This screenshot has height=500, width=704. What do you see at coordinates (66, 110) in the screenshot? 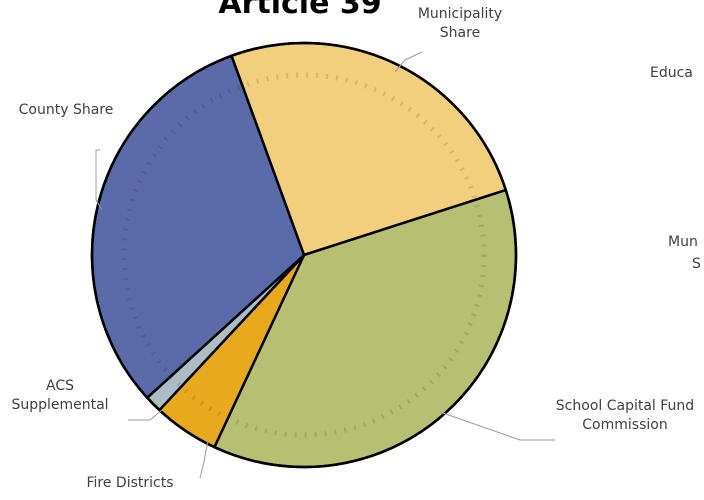
I see `slice-label: County Share` at bounding box center [66, 110].